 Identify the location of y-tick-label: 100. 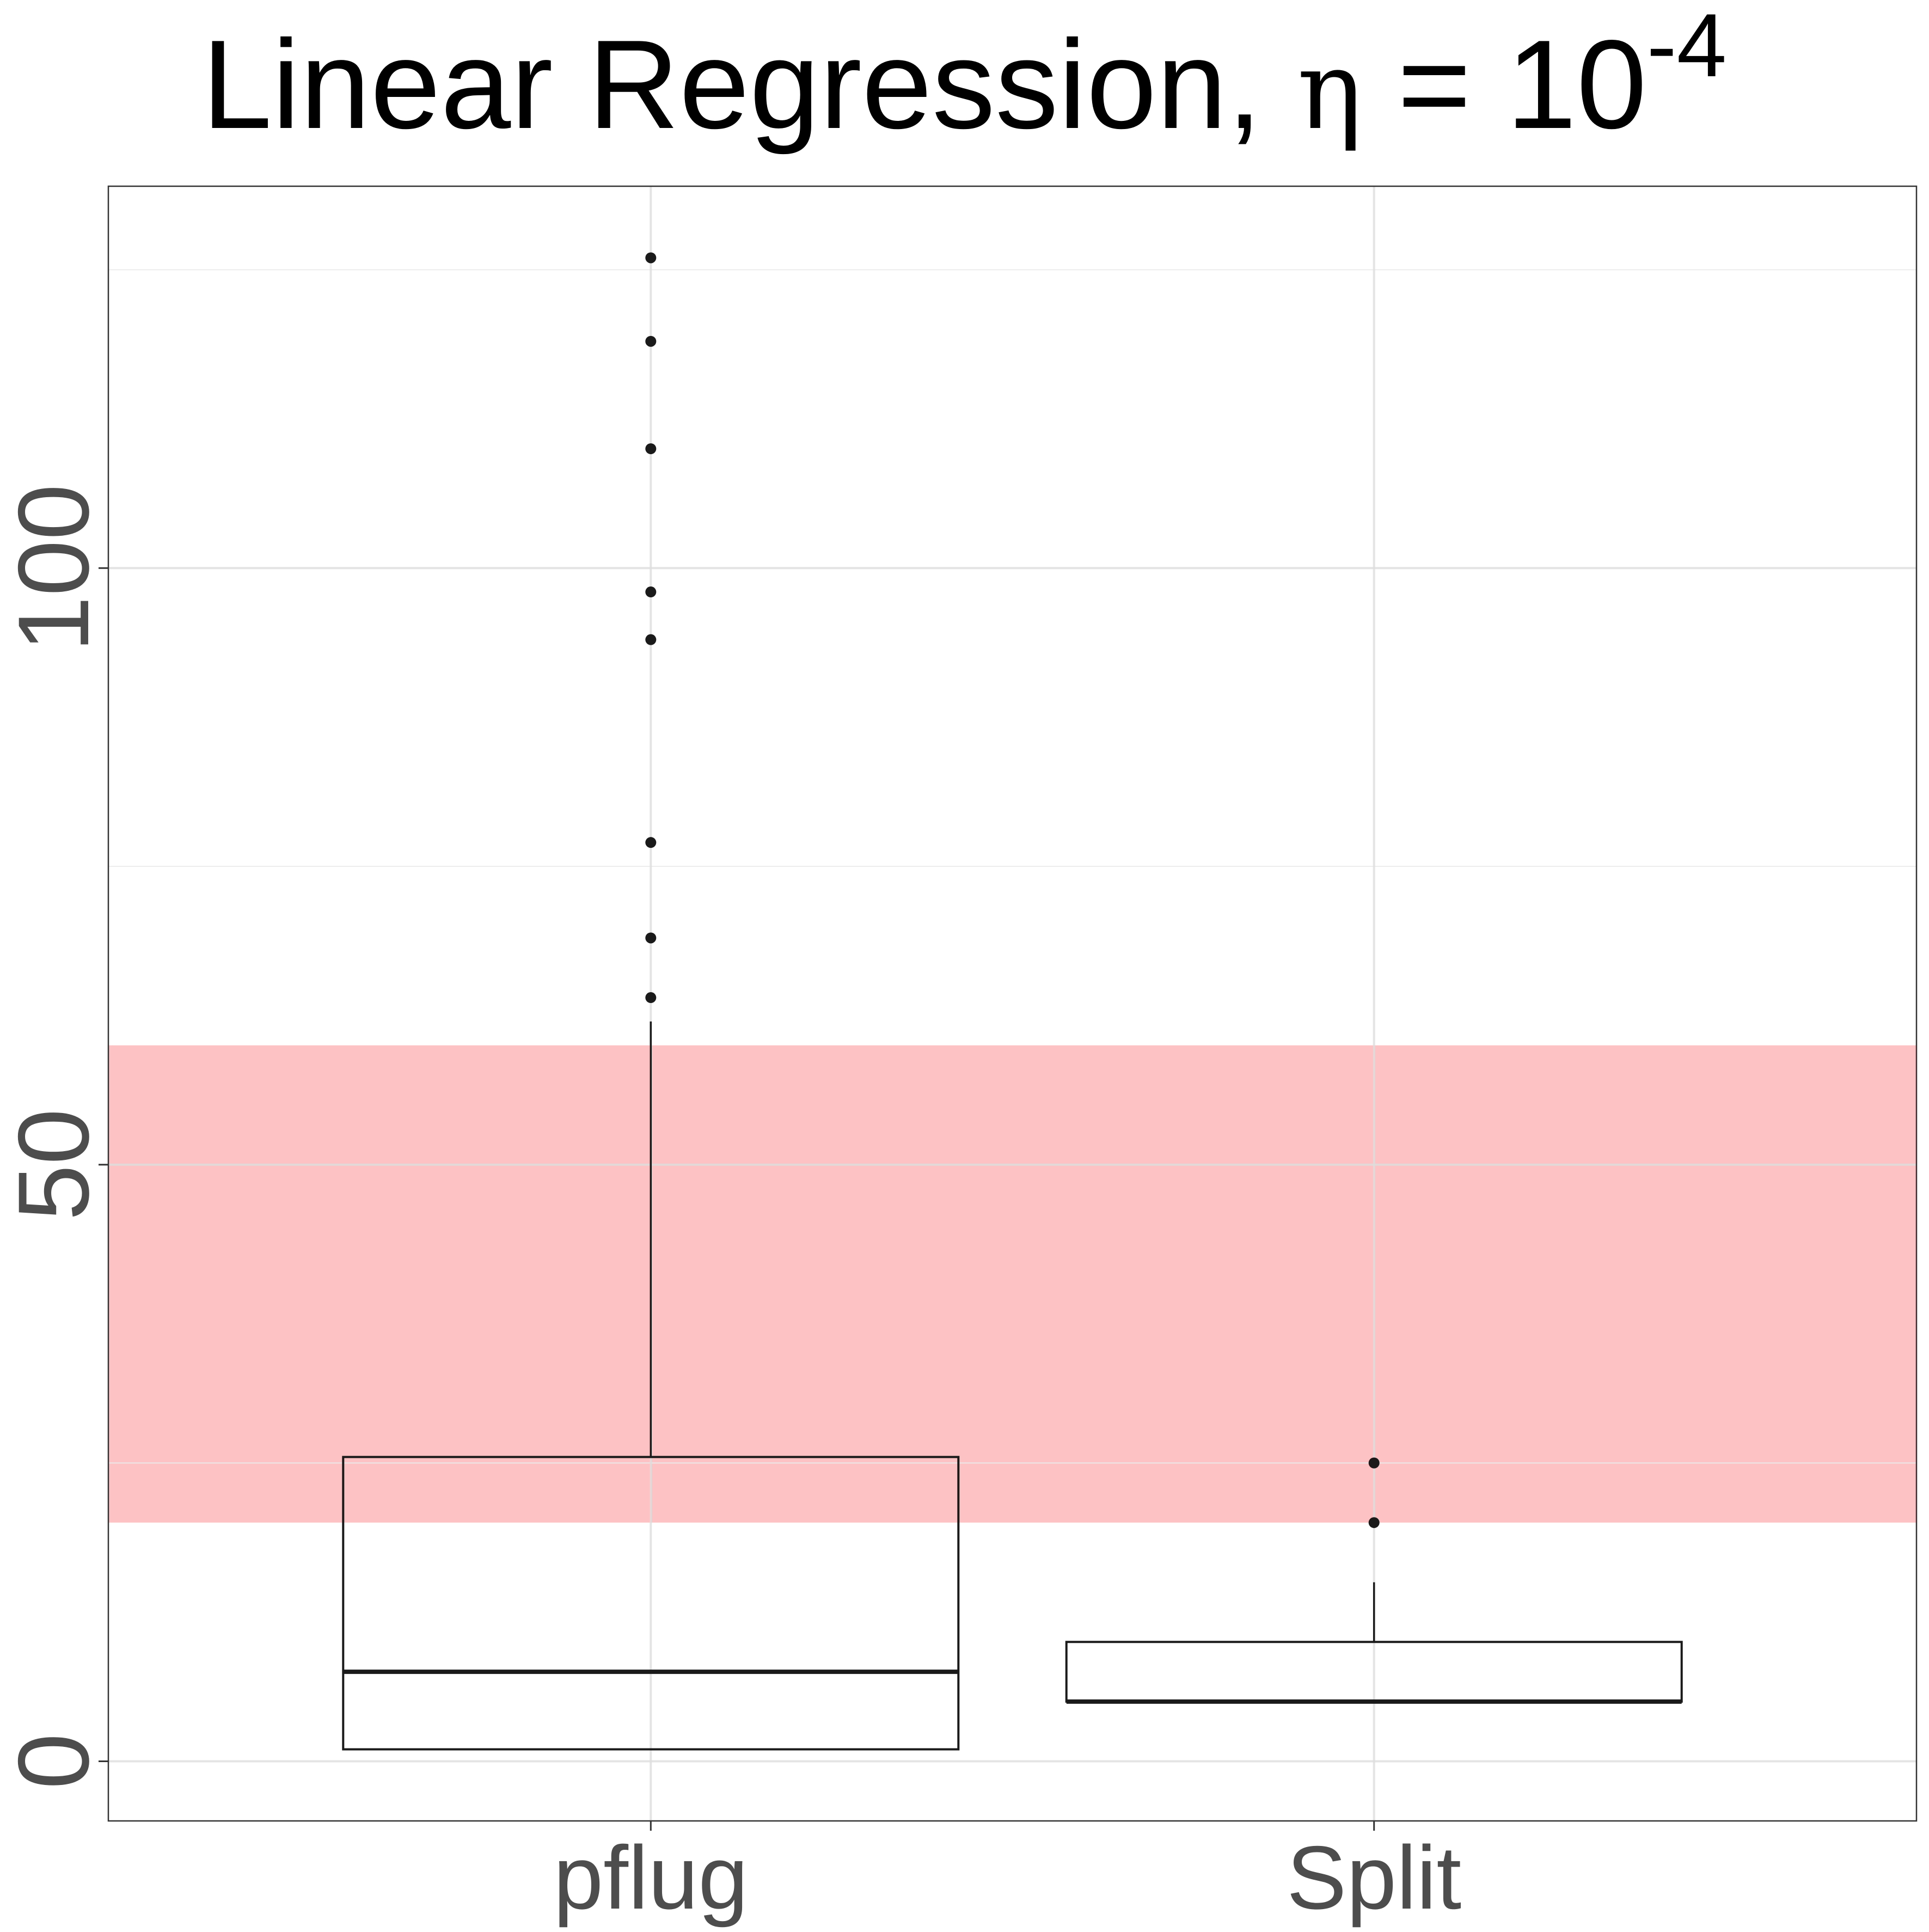
(55, 568).